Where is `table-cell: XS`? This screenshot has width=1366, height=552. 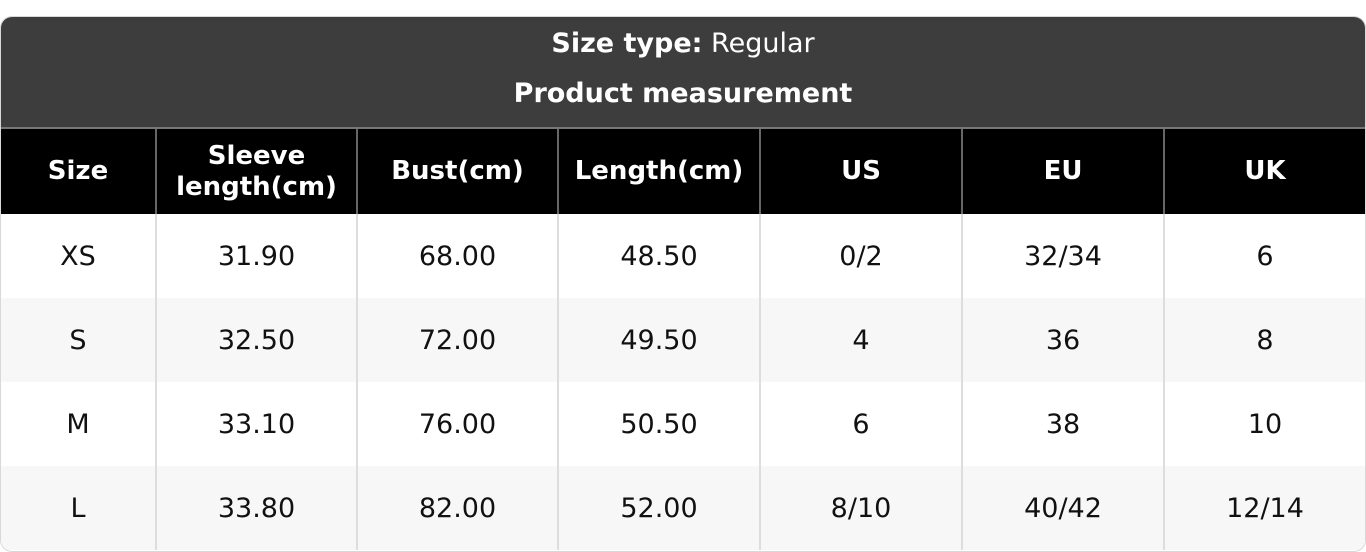 table-cell: XS is located at coordinates (78, 256).